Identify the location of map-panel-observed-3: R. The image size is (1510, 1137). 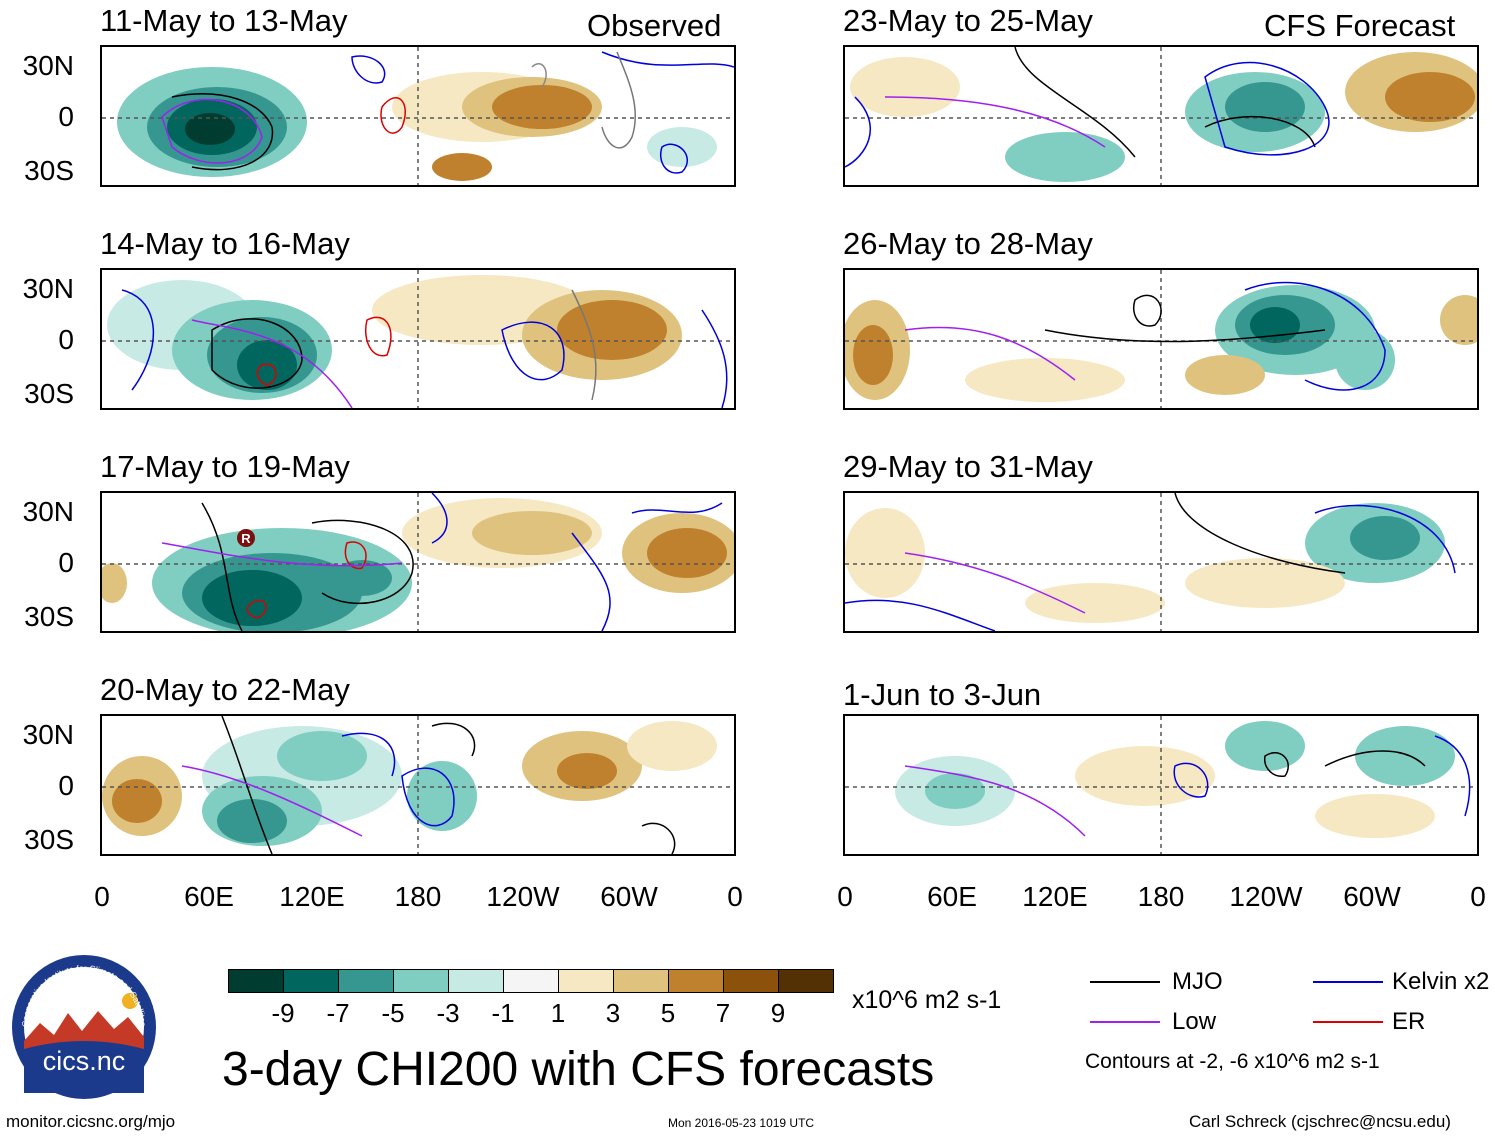
(418, 562).